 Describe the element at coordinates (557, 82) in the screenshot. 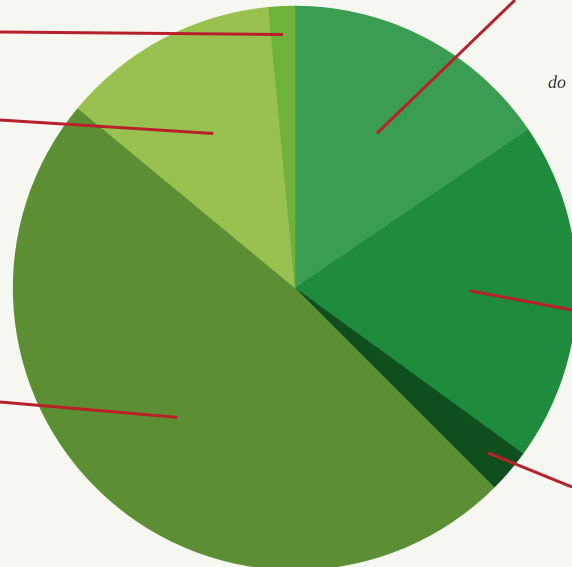

I see `cropped-label-fragment: do` at that location.